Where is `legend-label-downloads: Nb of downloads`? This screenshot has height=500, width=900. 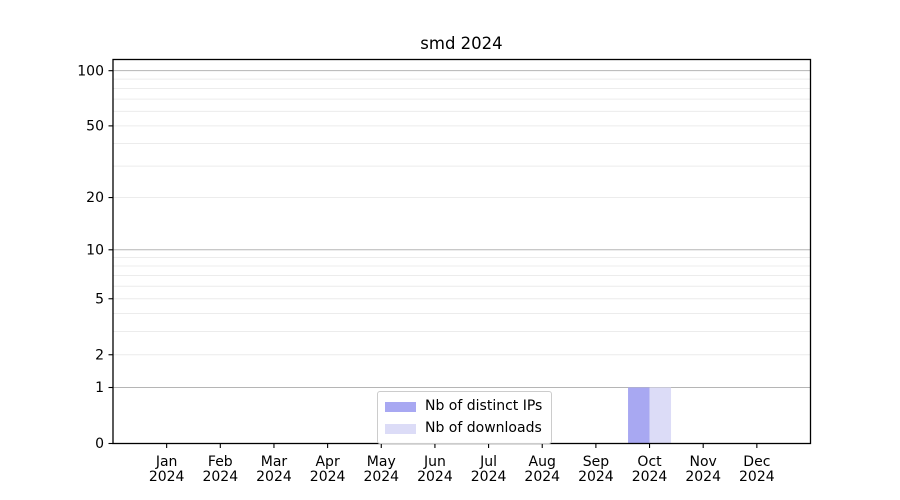
legend-label-downloads: Nb of downloads is located at coordinates (483, 428).